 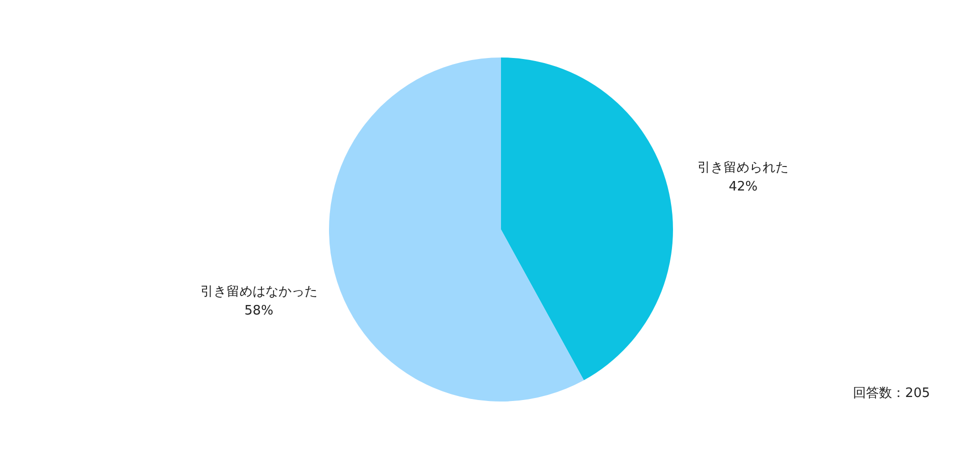 What do you see at coordinates (743, 186) in the screenshot?
I see `data-label: 42%` at bounding box center [743, 186].